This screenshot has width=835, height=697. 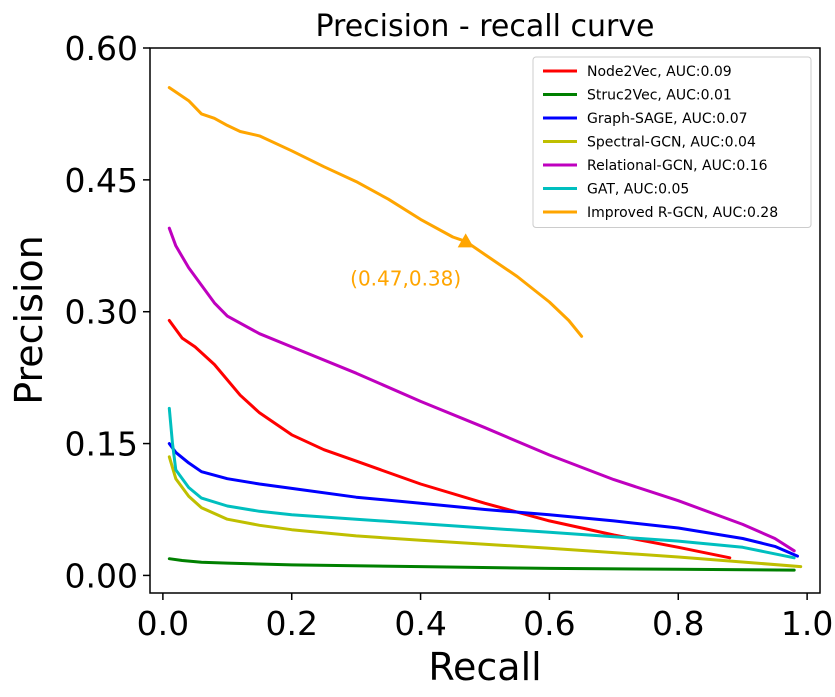 What do you see at coordinates (659, 96) in the screenshot?
I see `legend-label-1: Struc2Vec, AUC:0.01` at bounding box center [659, 96].